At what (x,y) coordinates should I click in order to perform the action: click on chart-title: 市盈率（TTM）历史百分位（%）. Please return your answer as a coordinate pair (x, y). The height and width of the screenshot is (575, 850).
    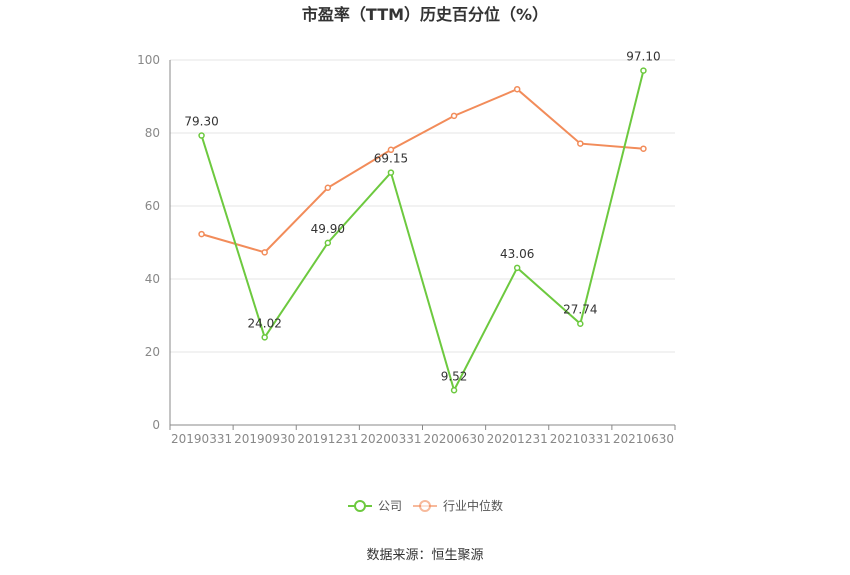
    Looking at the image, I should click on (425, 14).